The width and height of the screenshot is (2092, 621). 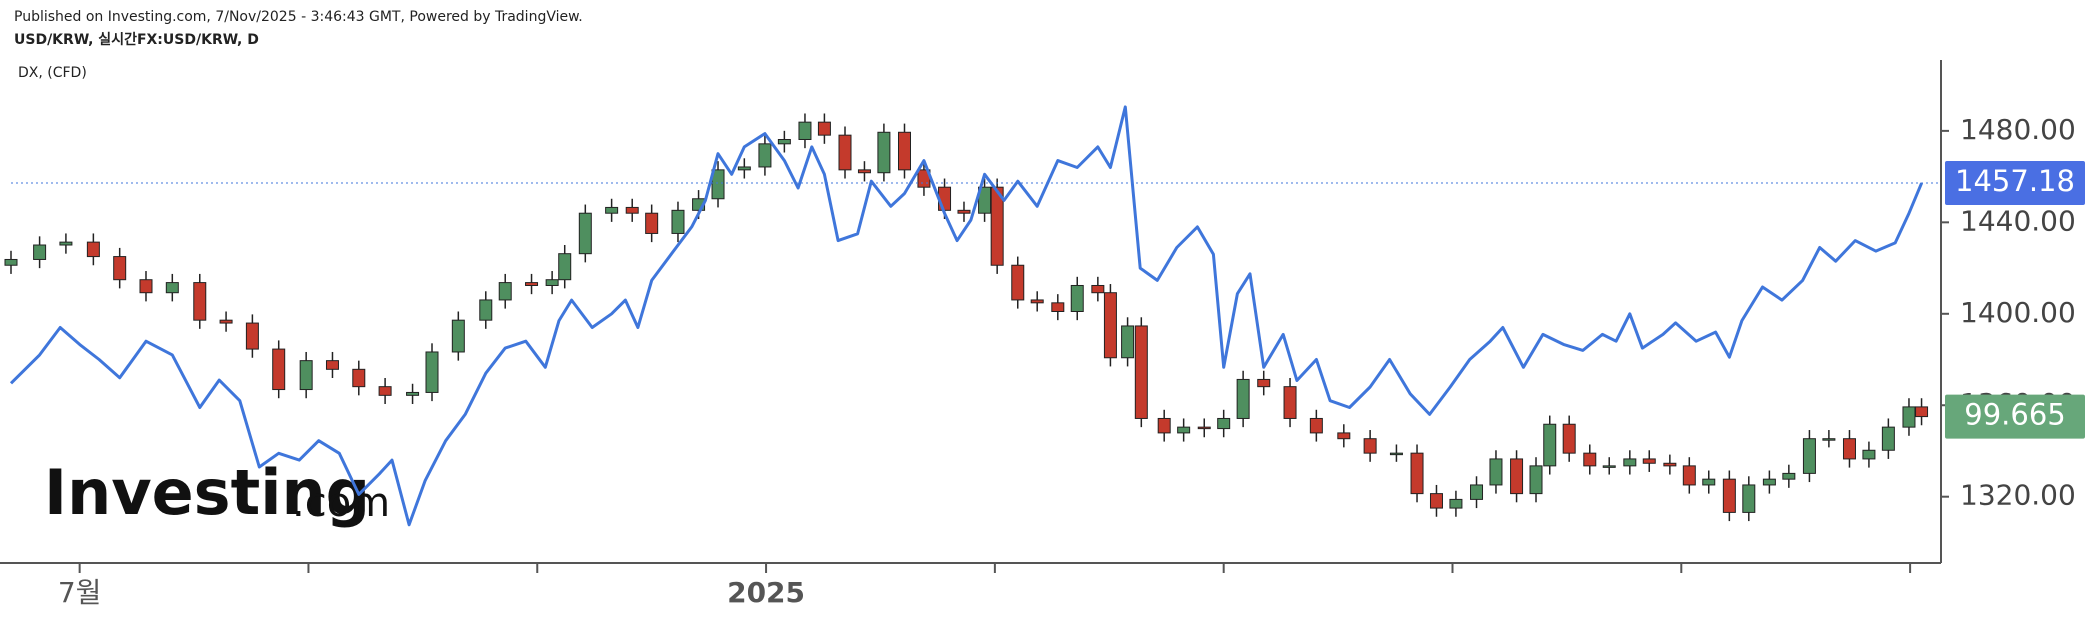 What do you see at coordinates (207, 492) in the screenshot?
I see `watermark: Investing` at bounding box center [207, 492].